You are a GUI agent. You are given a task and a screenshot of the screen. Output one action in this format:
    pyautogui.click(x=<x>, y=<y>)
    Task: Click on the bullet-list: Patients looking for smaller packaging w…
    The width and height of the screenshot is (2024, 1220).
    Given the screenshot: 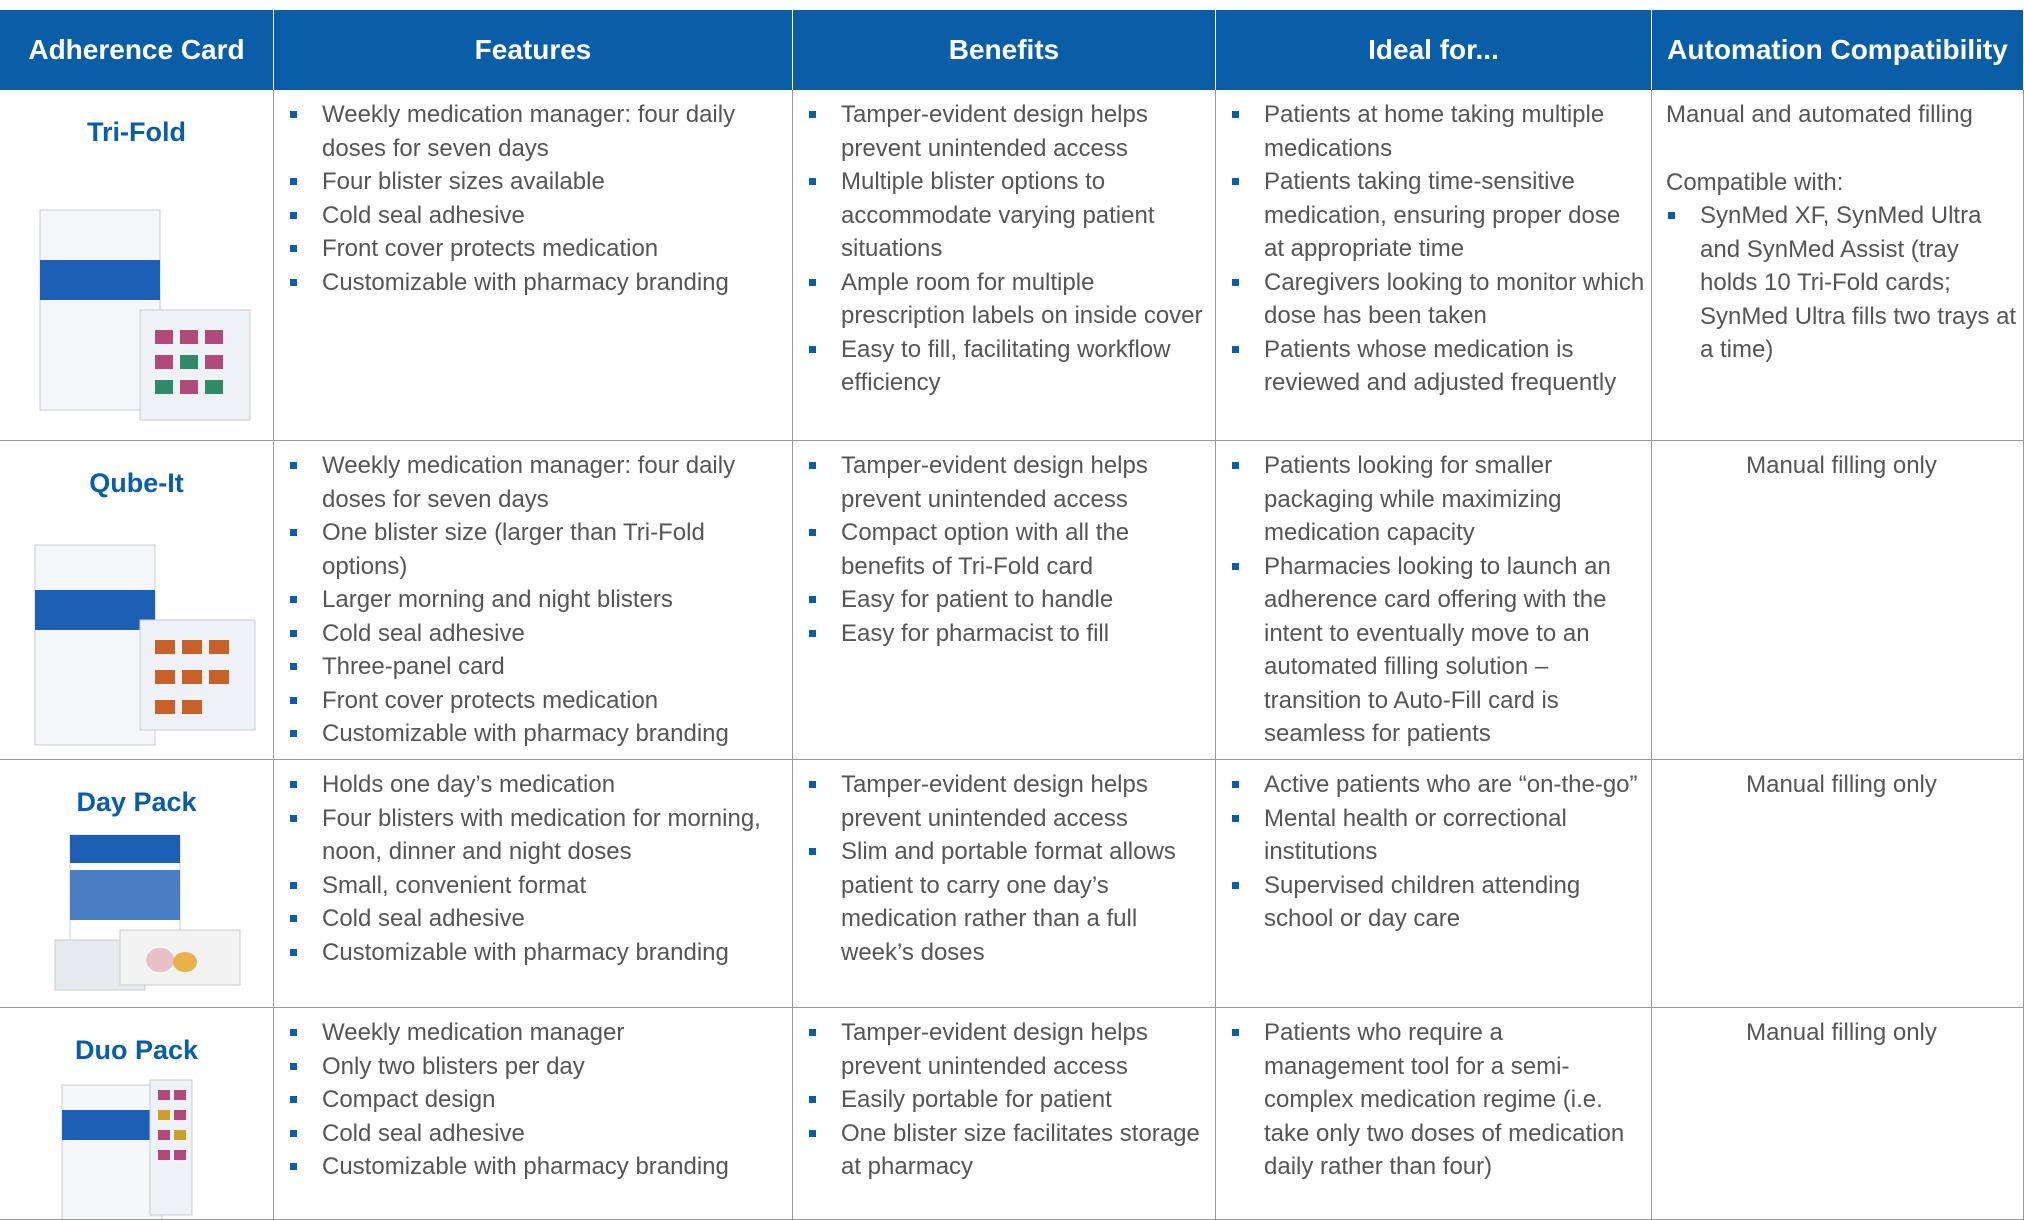 What is the action you would take?
    pyautogui.click(x=1437, y=600)
    